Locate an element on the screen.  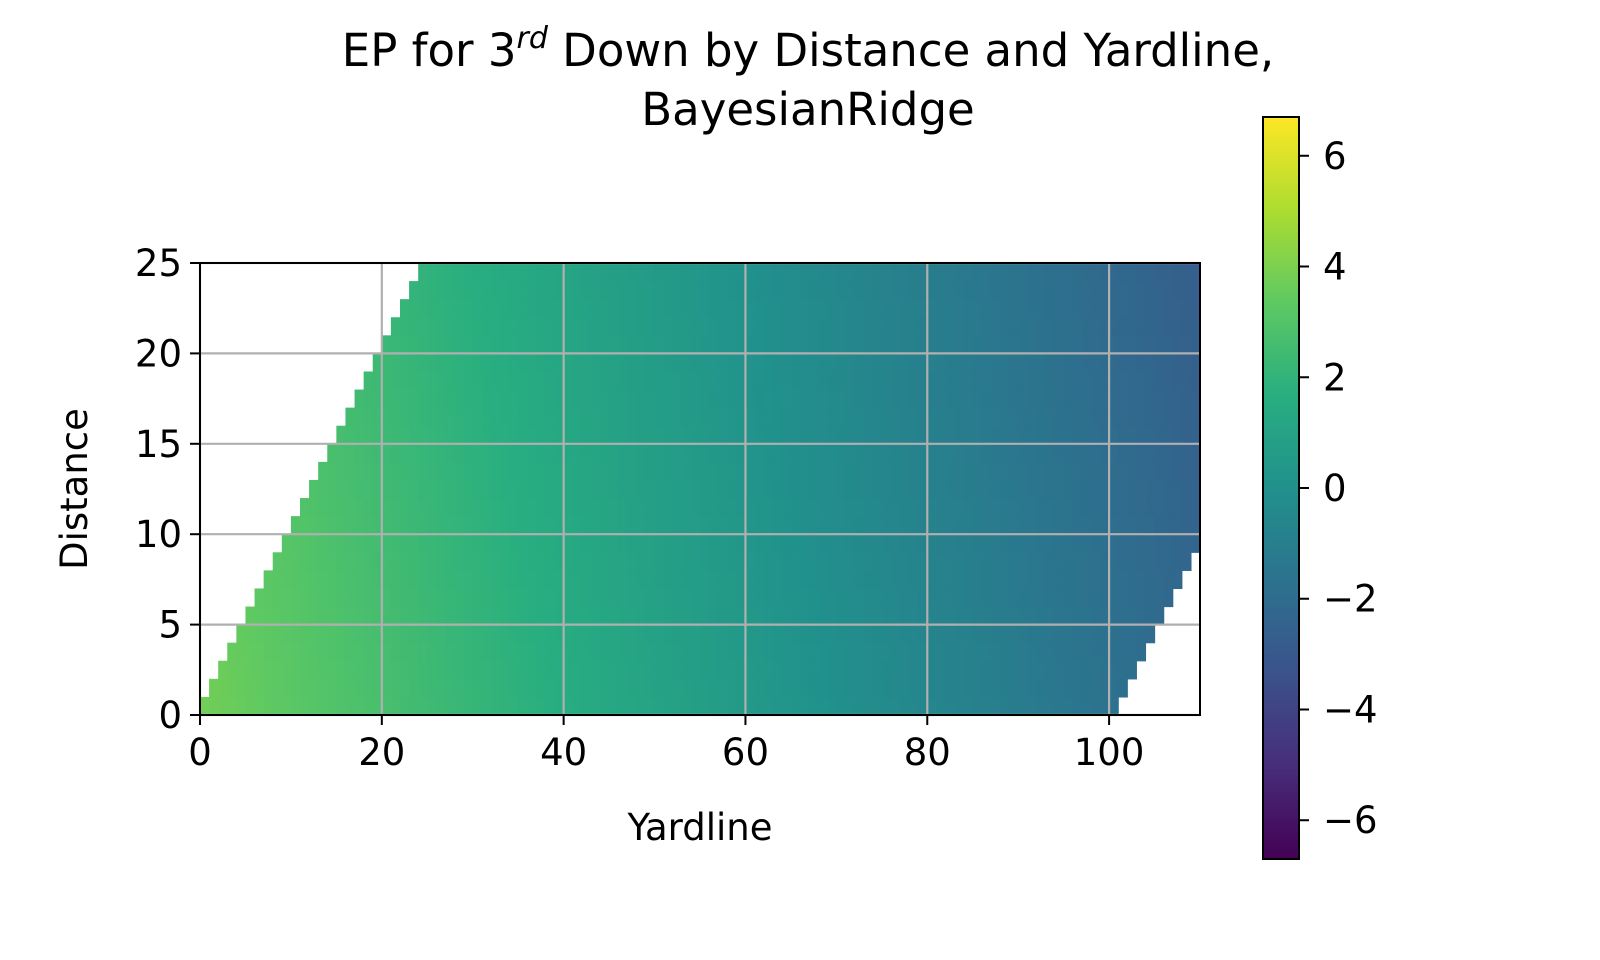
x-axis-label: Yardline is located at coordinates (699, 827).